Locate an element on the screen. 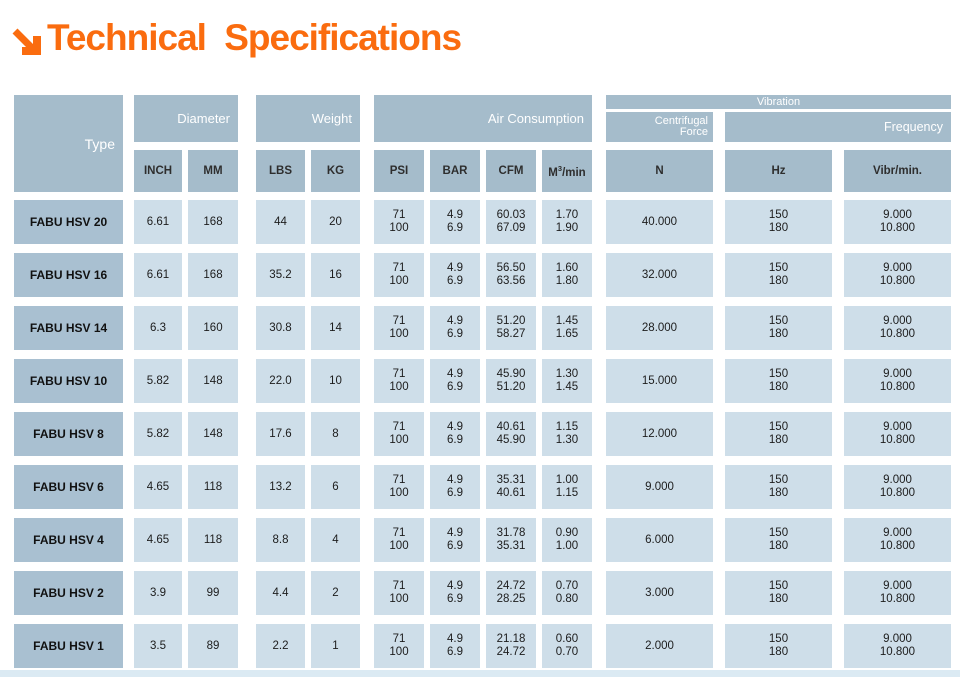 The height and width of the screenshot is (677, 960). lbs-cell: 17.6 is located at coordinates (280, 434).